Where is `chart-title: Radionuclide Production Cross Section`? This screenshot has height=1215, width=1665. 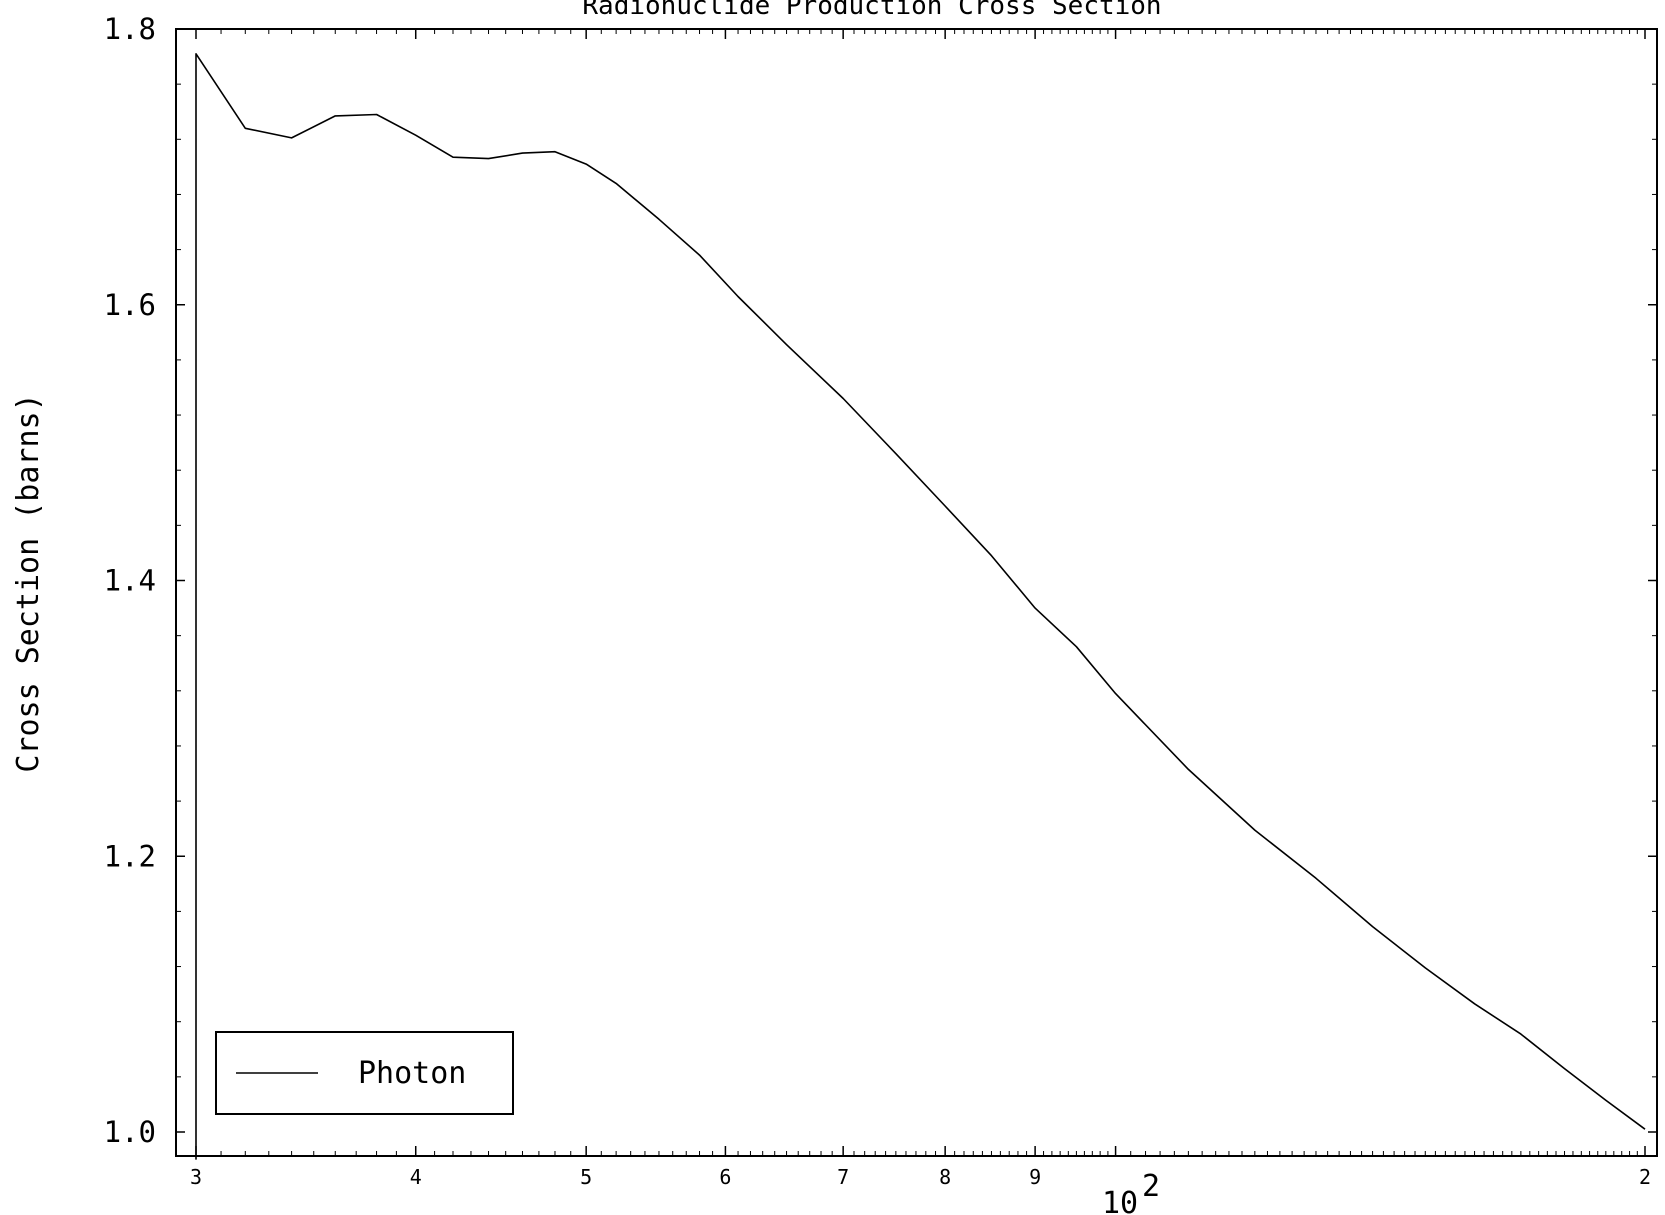 chart-title: Radionuclide Production Cross Section is located at coordinates (871, 10).